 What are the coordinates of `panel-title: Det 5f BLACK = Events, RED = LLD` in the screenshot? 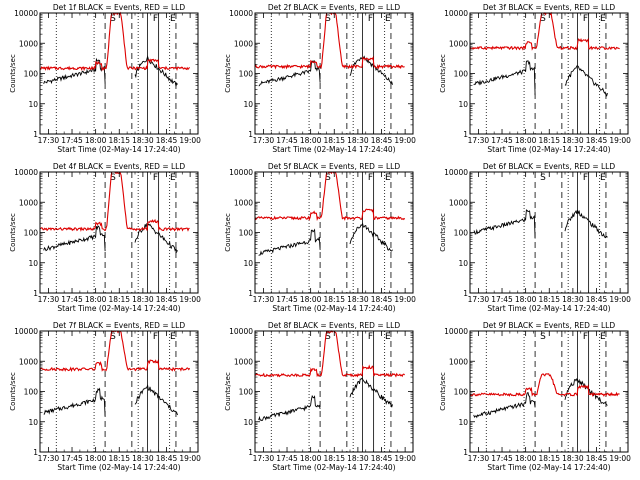 It's located at (334, 166).